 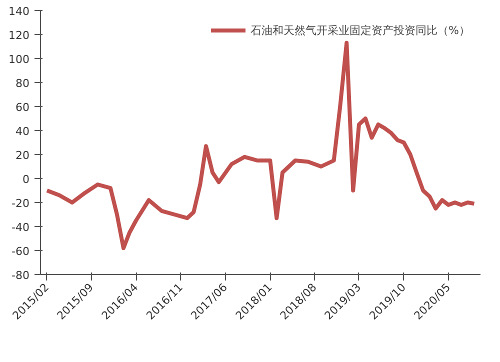 I want to click on y-tick-label: -40, so click(x=21, y=227).